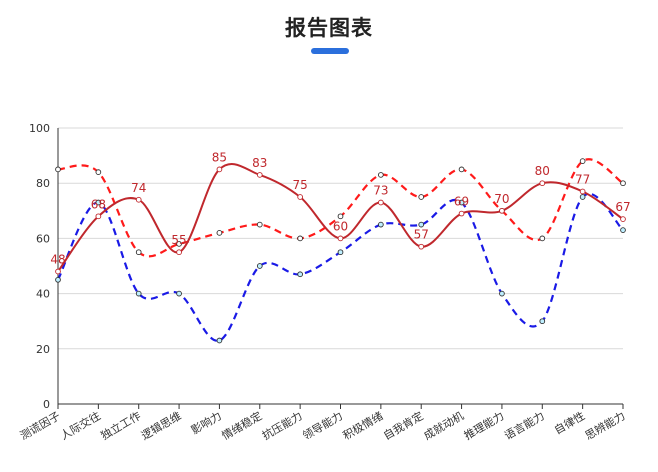 The height and width of the screenshot is (472, 658). I want to click on data-label: 83, so click(259, 163).